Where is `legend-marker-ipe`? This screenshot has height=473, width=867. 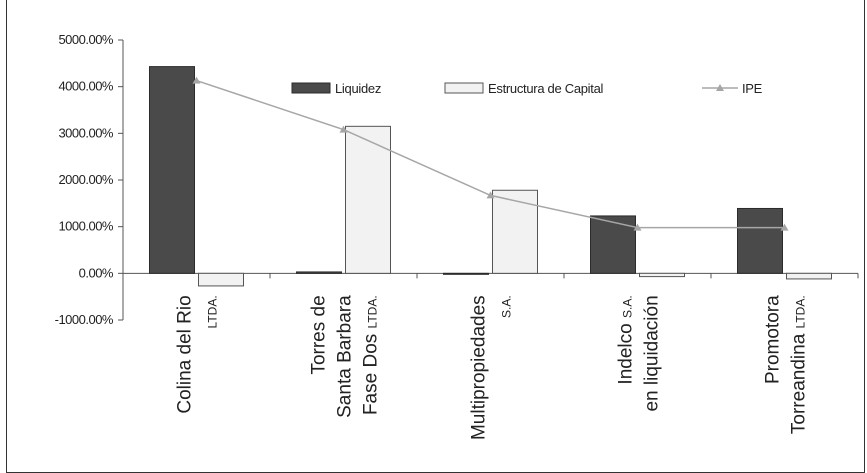
legend-marker-ipe is located at coordinates (720, 87).